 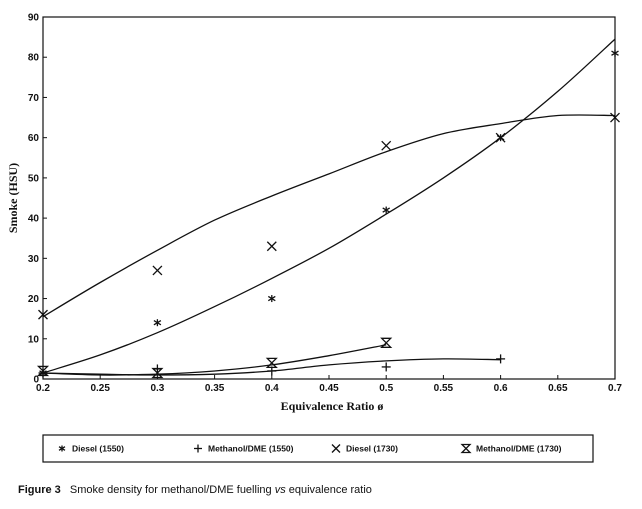 What do you see at coordinates (170, 490) in the screenshot?
I see `caption-text-before: Smoke density for methanol/DME fuelling` at bounding box center [170, 490].